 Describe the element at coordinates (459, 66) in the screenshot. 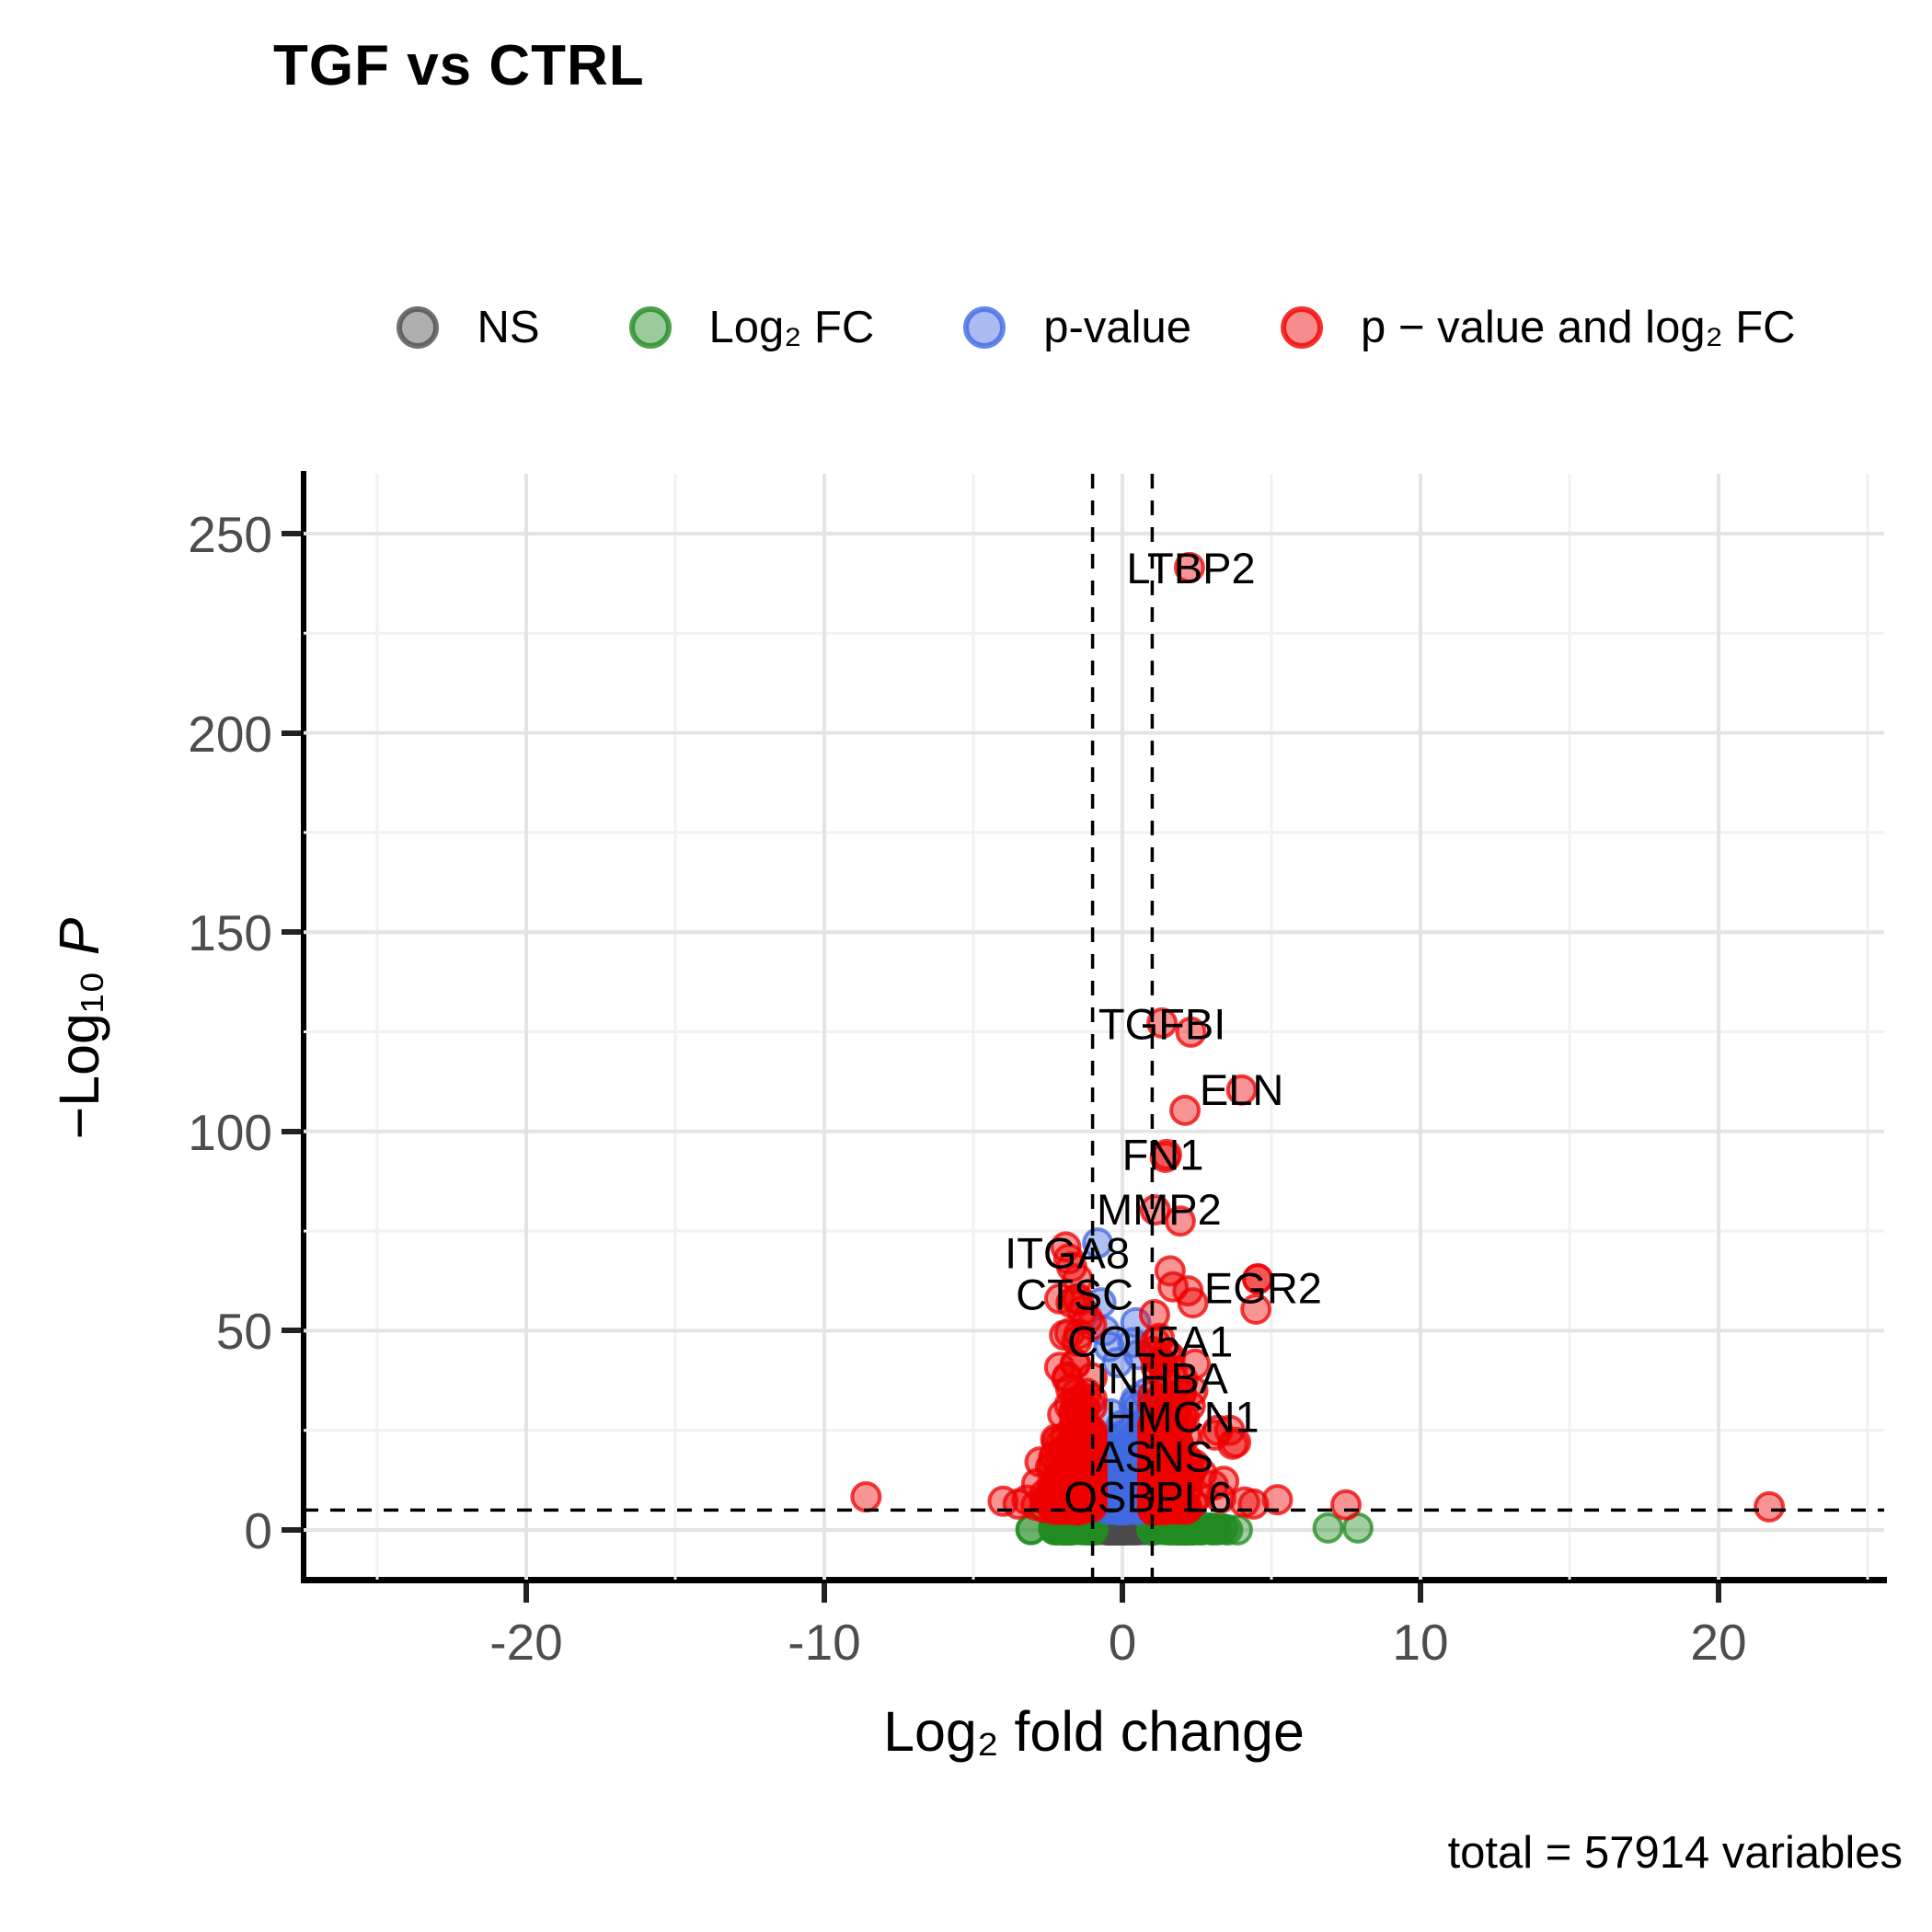

I see `plot-title: TGF vs CTRL` at that location.